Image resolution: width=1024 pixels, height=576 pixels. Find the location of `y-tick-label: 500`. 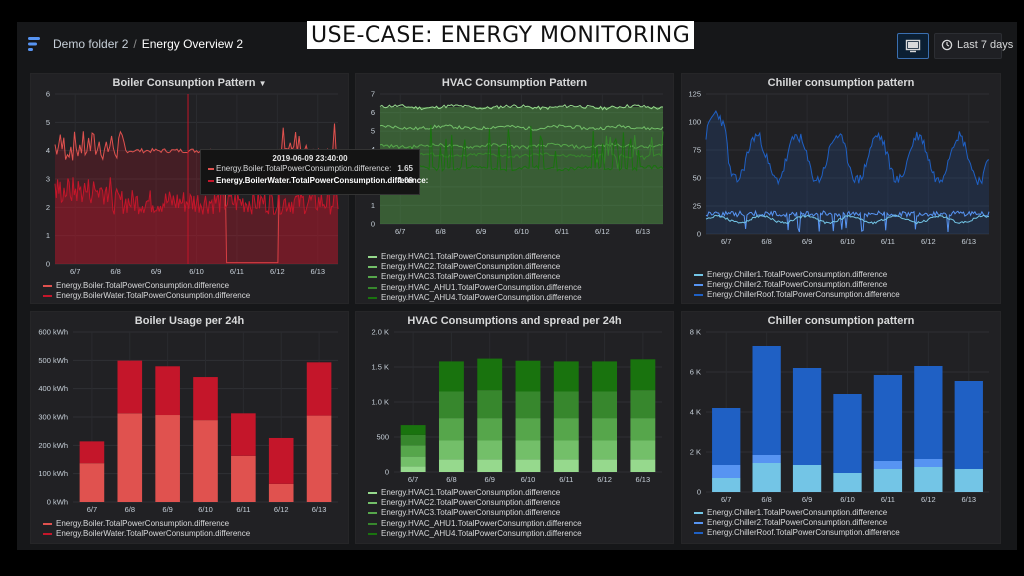

y-tick-label: 500 is located at coordinates (382, 437).